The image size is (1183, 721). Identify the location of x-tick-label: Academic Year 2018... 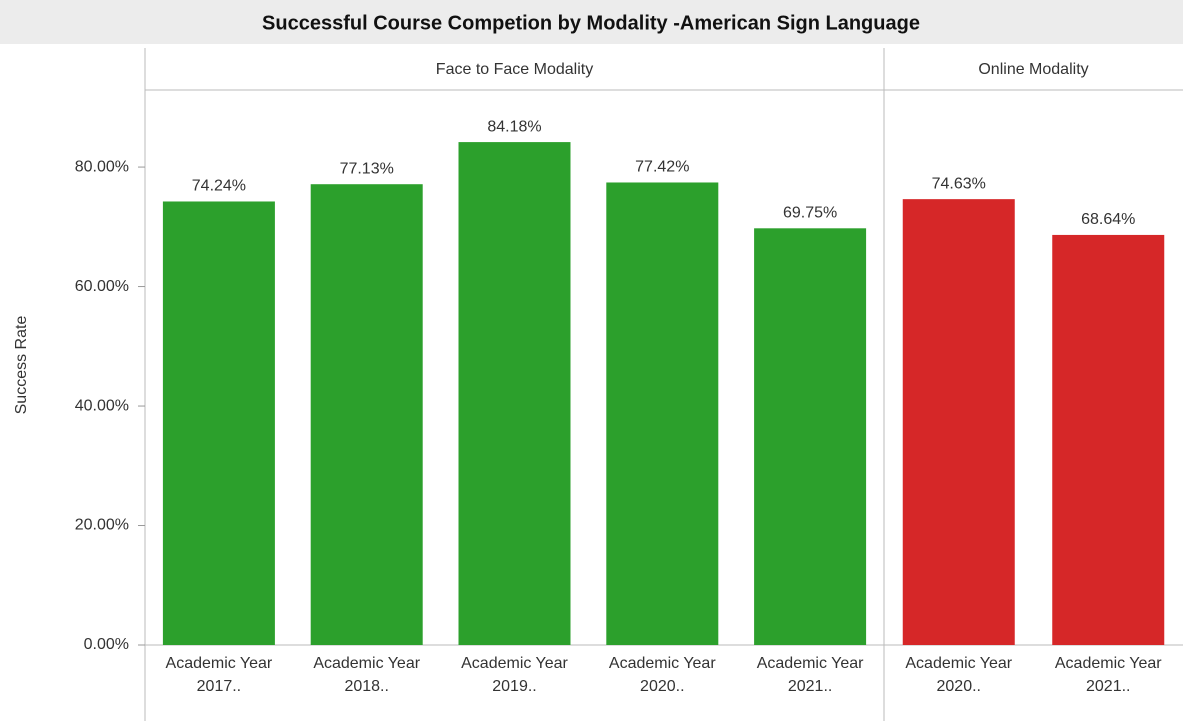
(367, 675).